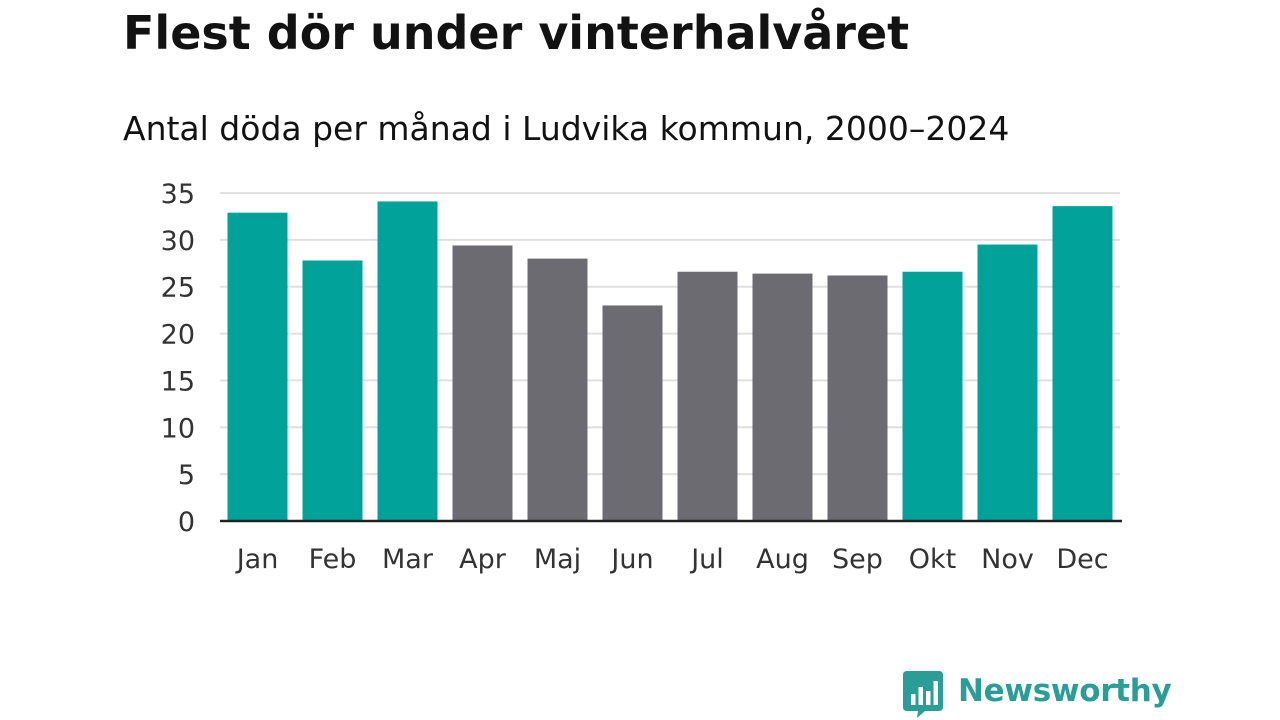  Describe the element at coordinates (923, 694) in the screenshot. I see `newsworthy-chart-bubble-icon` at that location.